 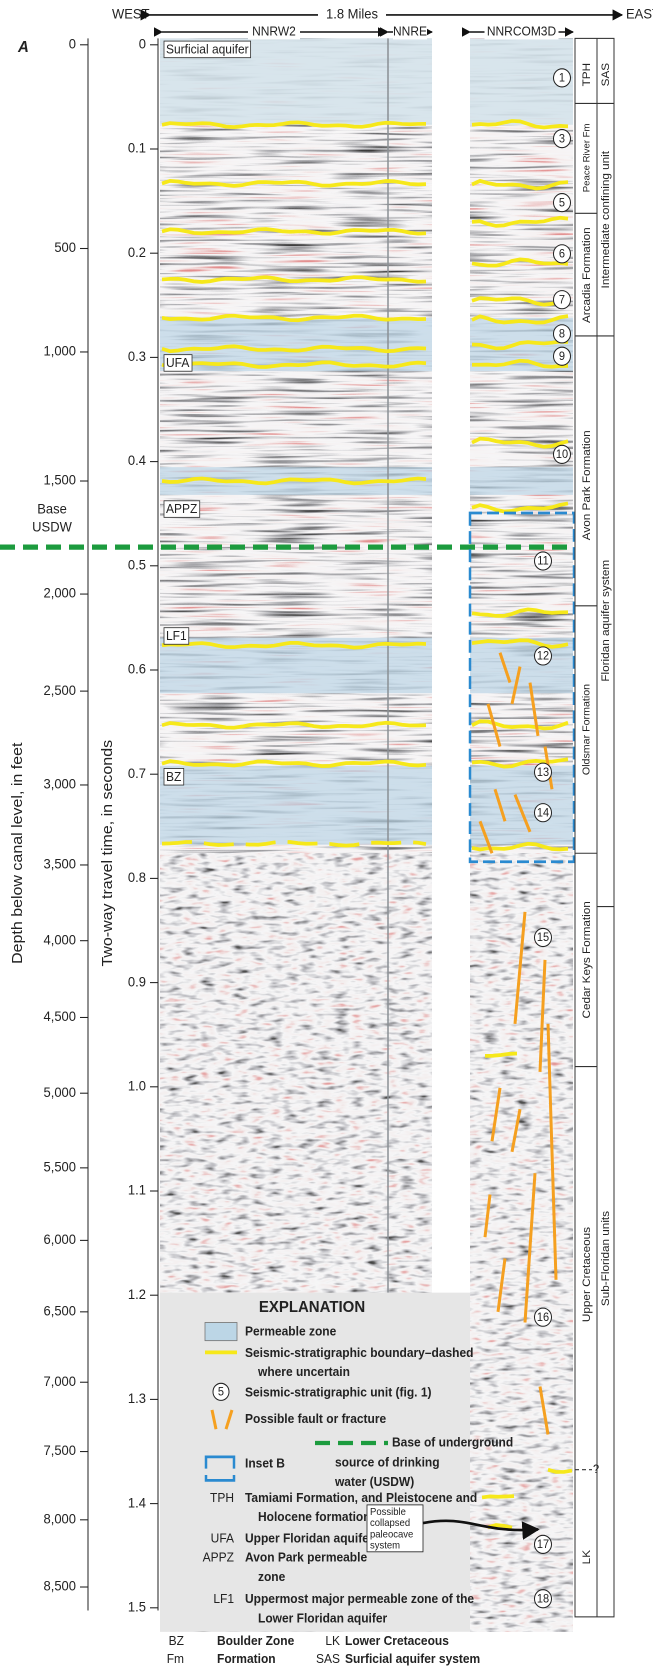 I want to click on profile-name: NNRE, so click(x=410, y=31).